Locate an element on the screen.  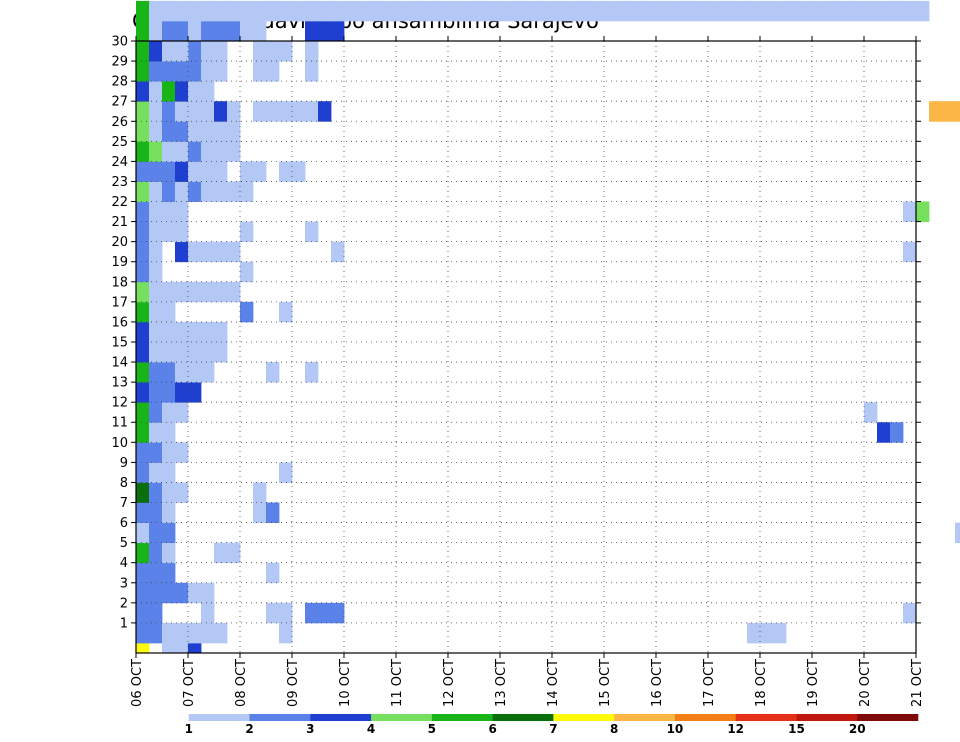
x-tick-label: 09 OCT is located at coordinates (293, 683).